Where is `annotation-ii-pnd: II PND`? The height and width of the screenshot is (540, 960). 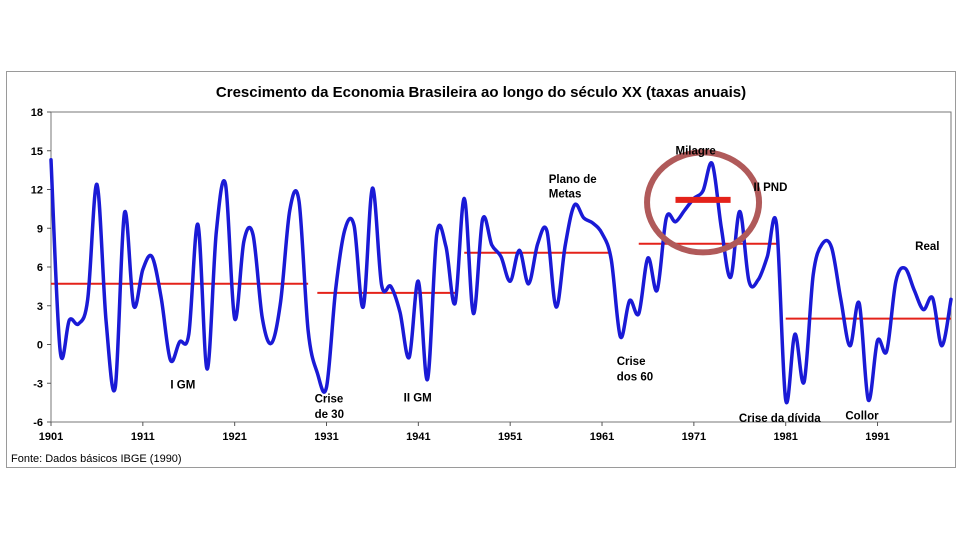
annotation-ii-pnd: II PND is located at coordinates (771, 188).